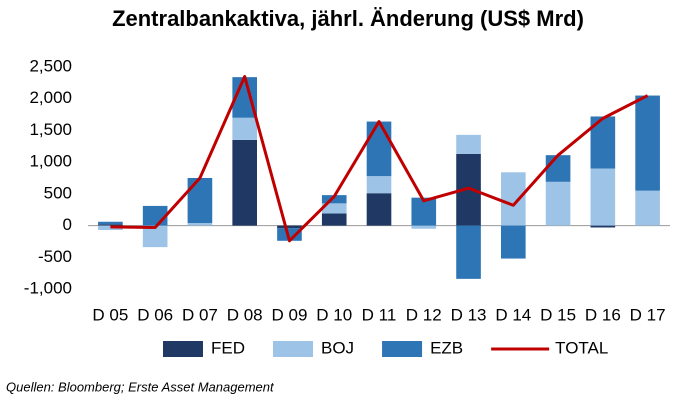 This screenshot has width=696, height=404. What do you see at coordinates (48, 287) in the screenshot?
I see `y-tick-label: -1,000` at bounding box center [48, 287].